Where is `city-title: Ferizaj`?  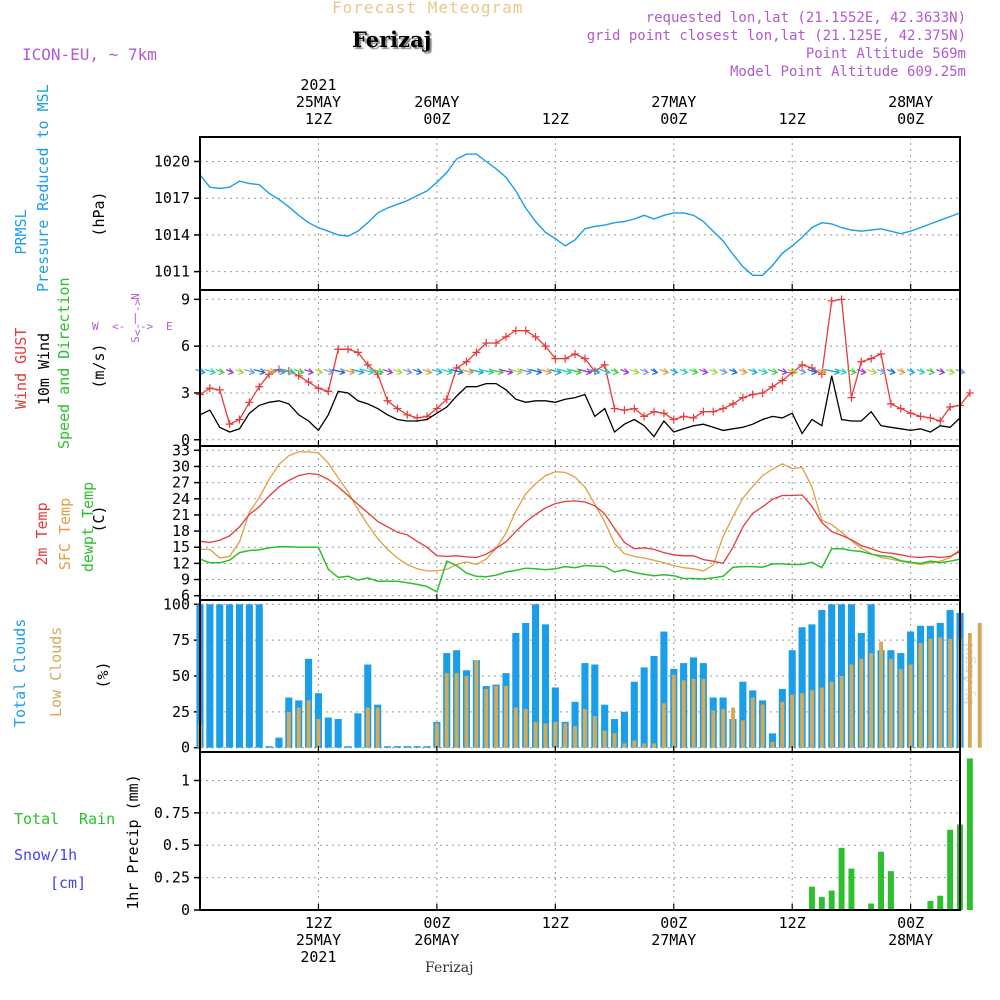 city-title: Ferizaj is located at coordinates (392, 39).